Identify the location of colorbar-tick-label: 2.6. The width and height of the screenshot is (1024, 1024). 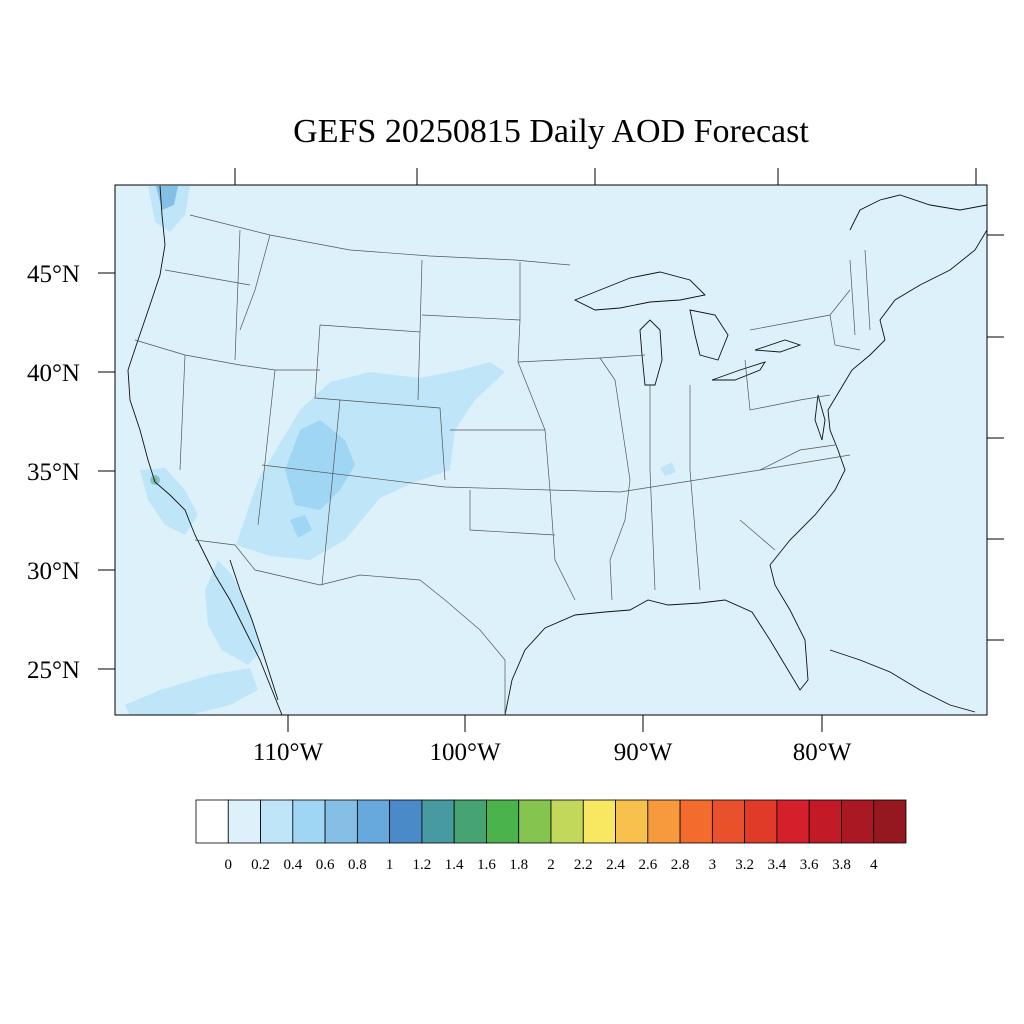
(647, 865).